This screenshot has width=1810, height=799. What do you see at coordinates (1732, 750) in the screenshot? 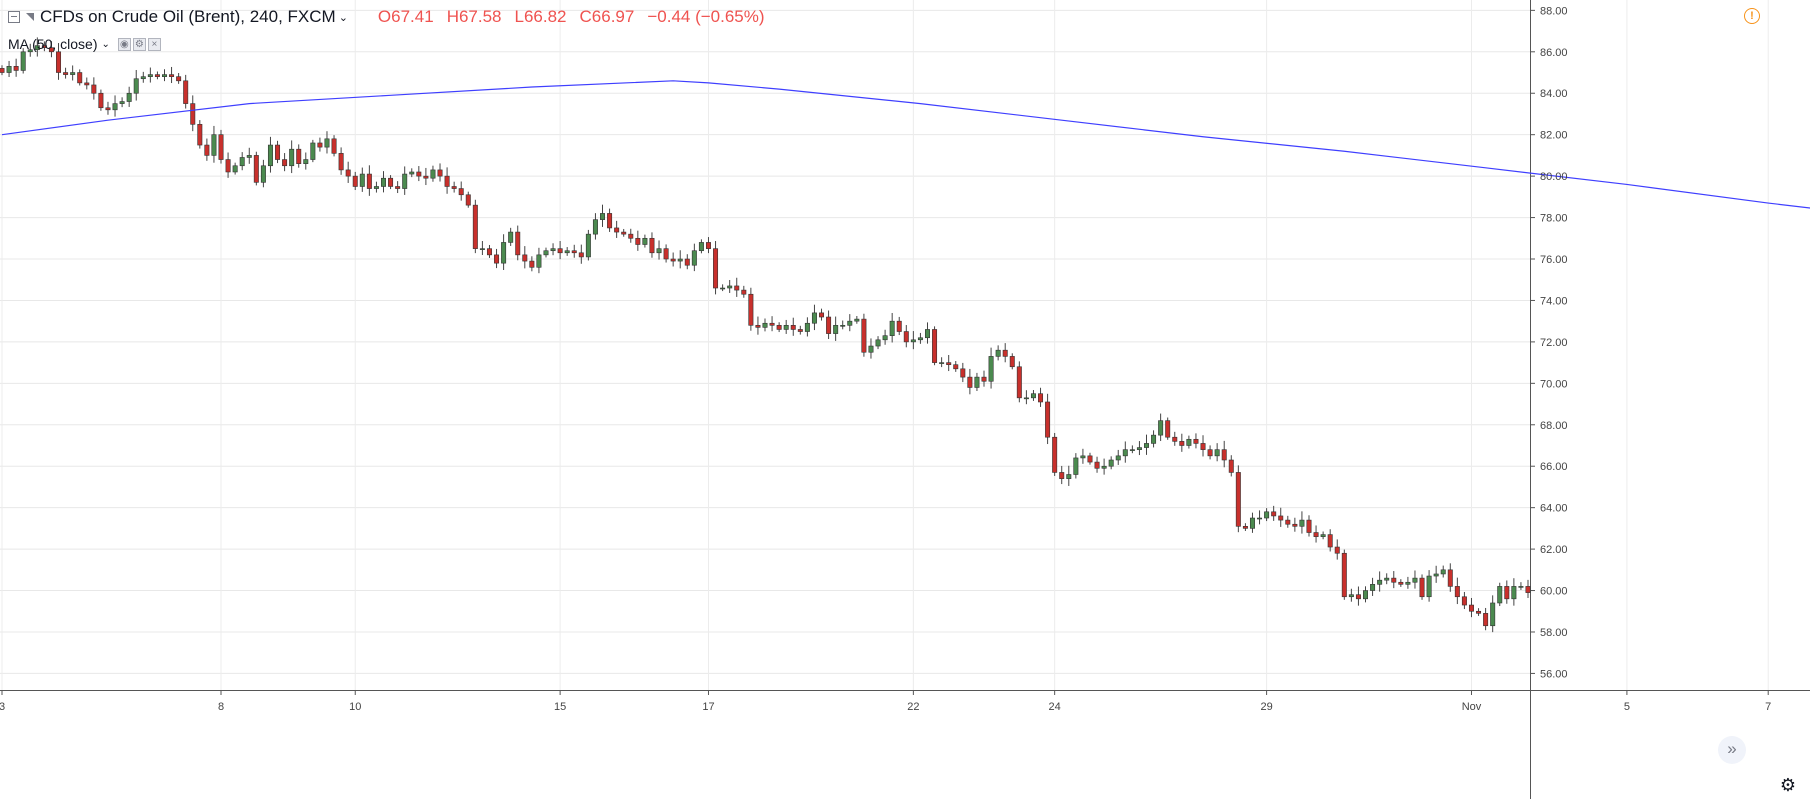
I see `scroll-right-icon: »` at bounding box center [1732, 750].